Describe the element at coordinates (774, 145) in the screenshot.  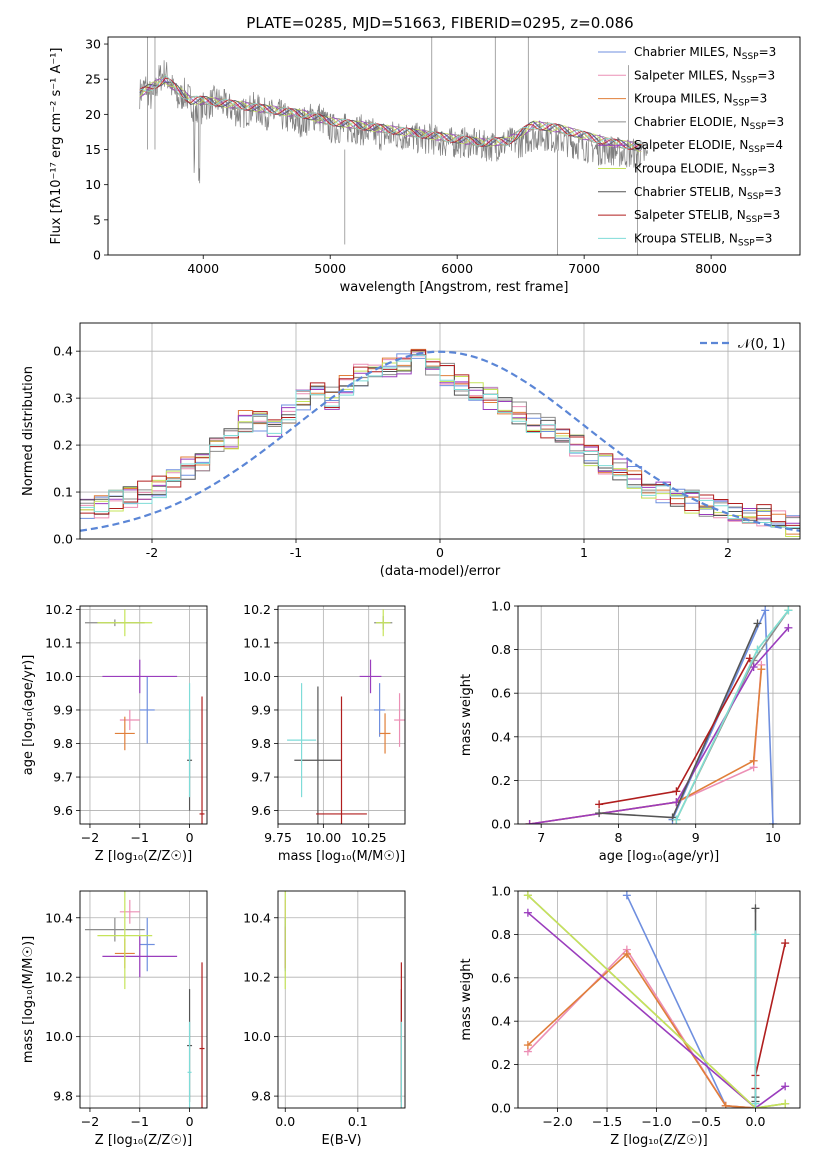
I see `legend-value: =4` at that location.